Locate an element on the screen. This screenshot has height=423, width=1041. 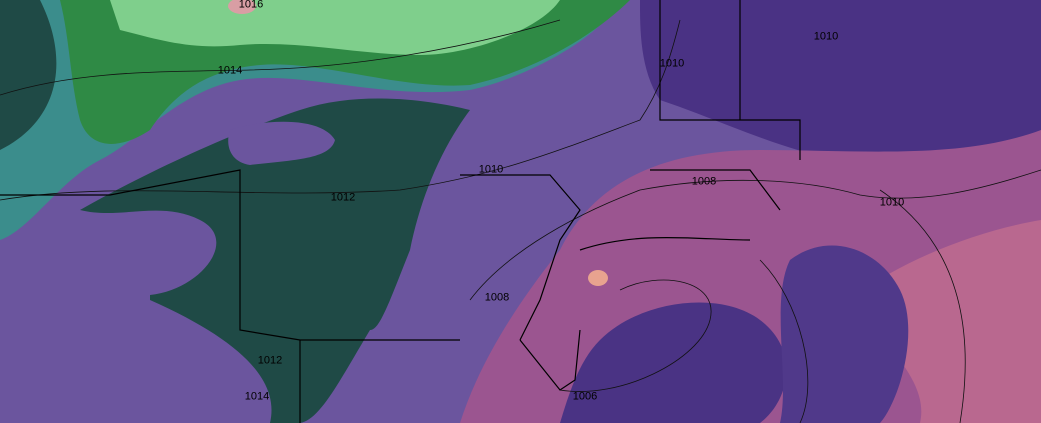
high-pressure-spot is located at coordinates (242, 7).